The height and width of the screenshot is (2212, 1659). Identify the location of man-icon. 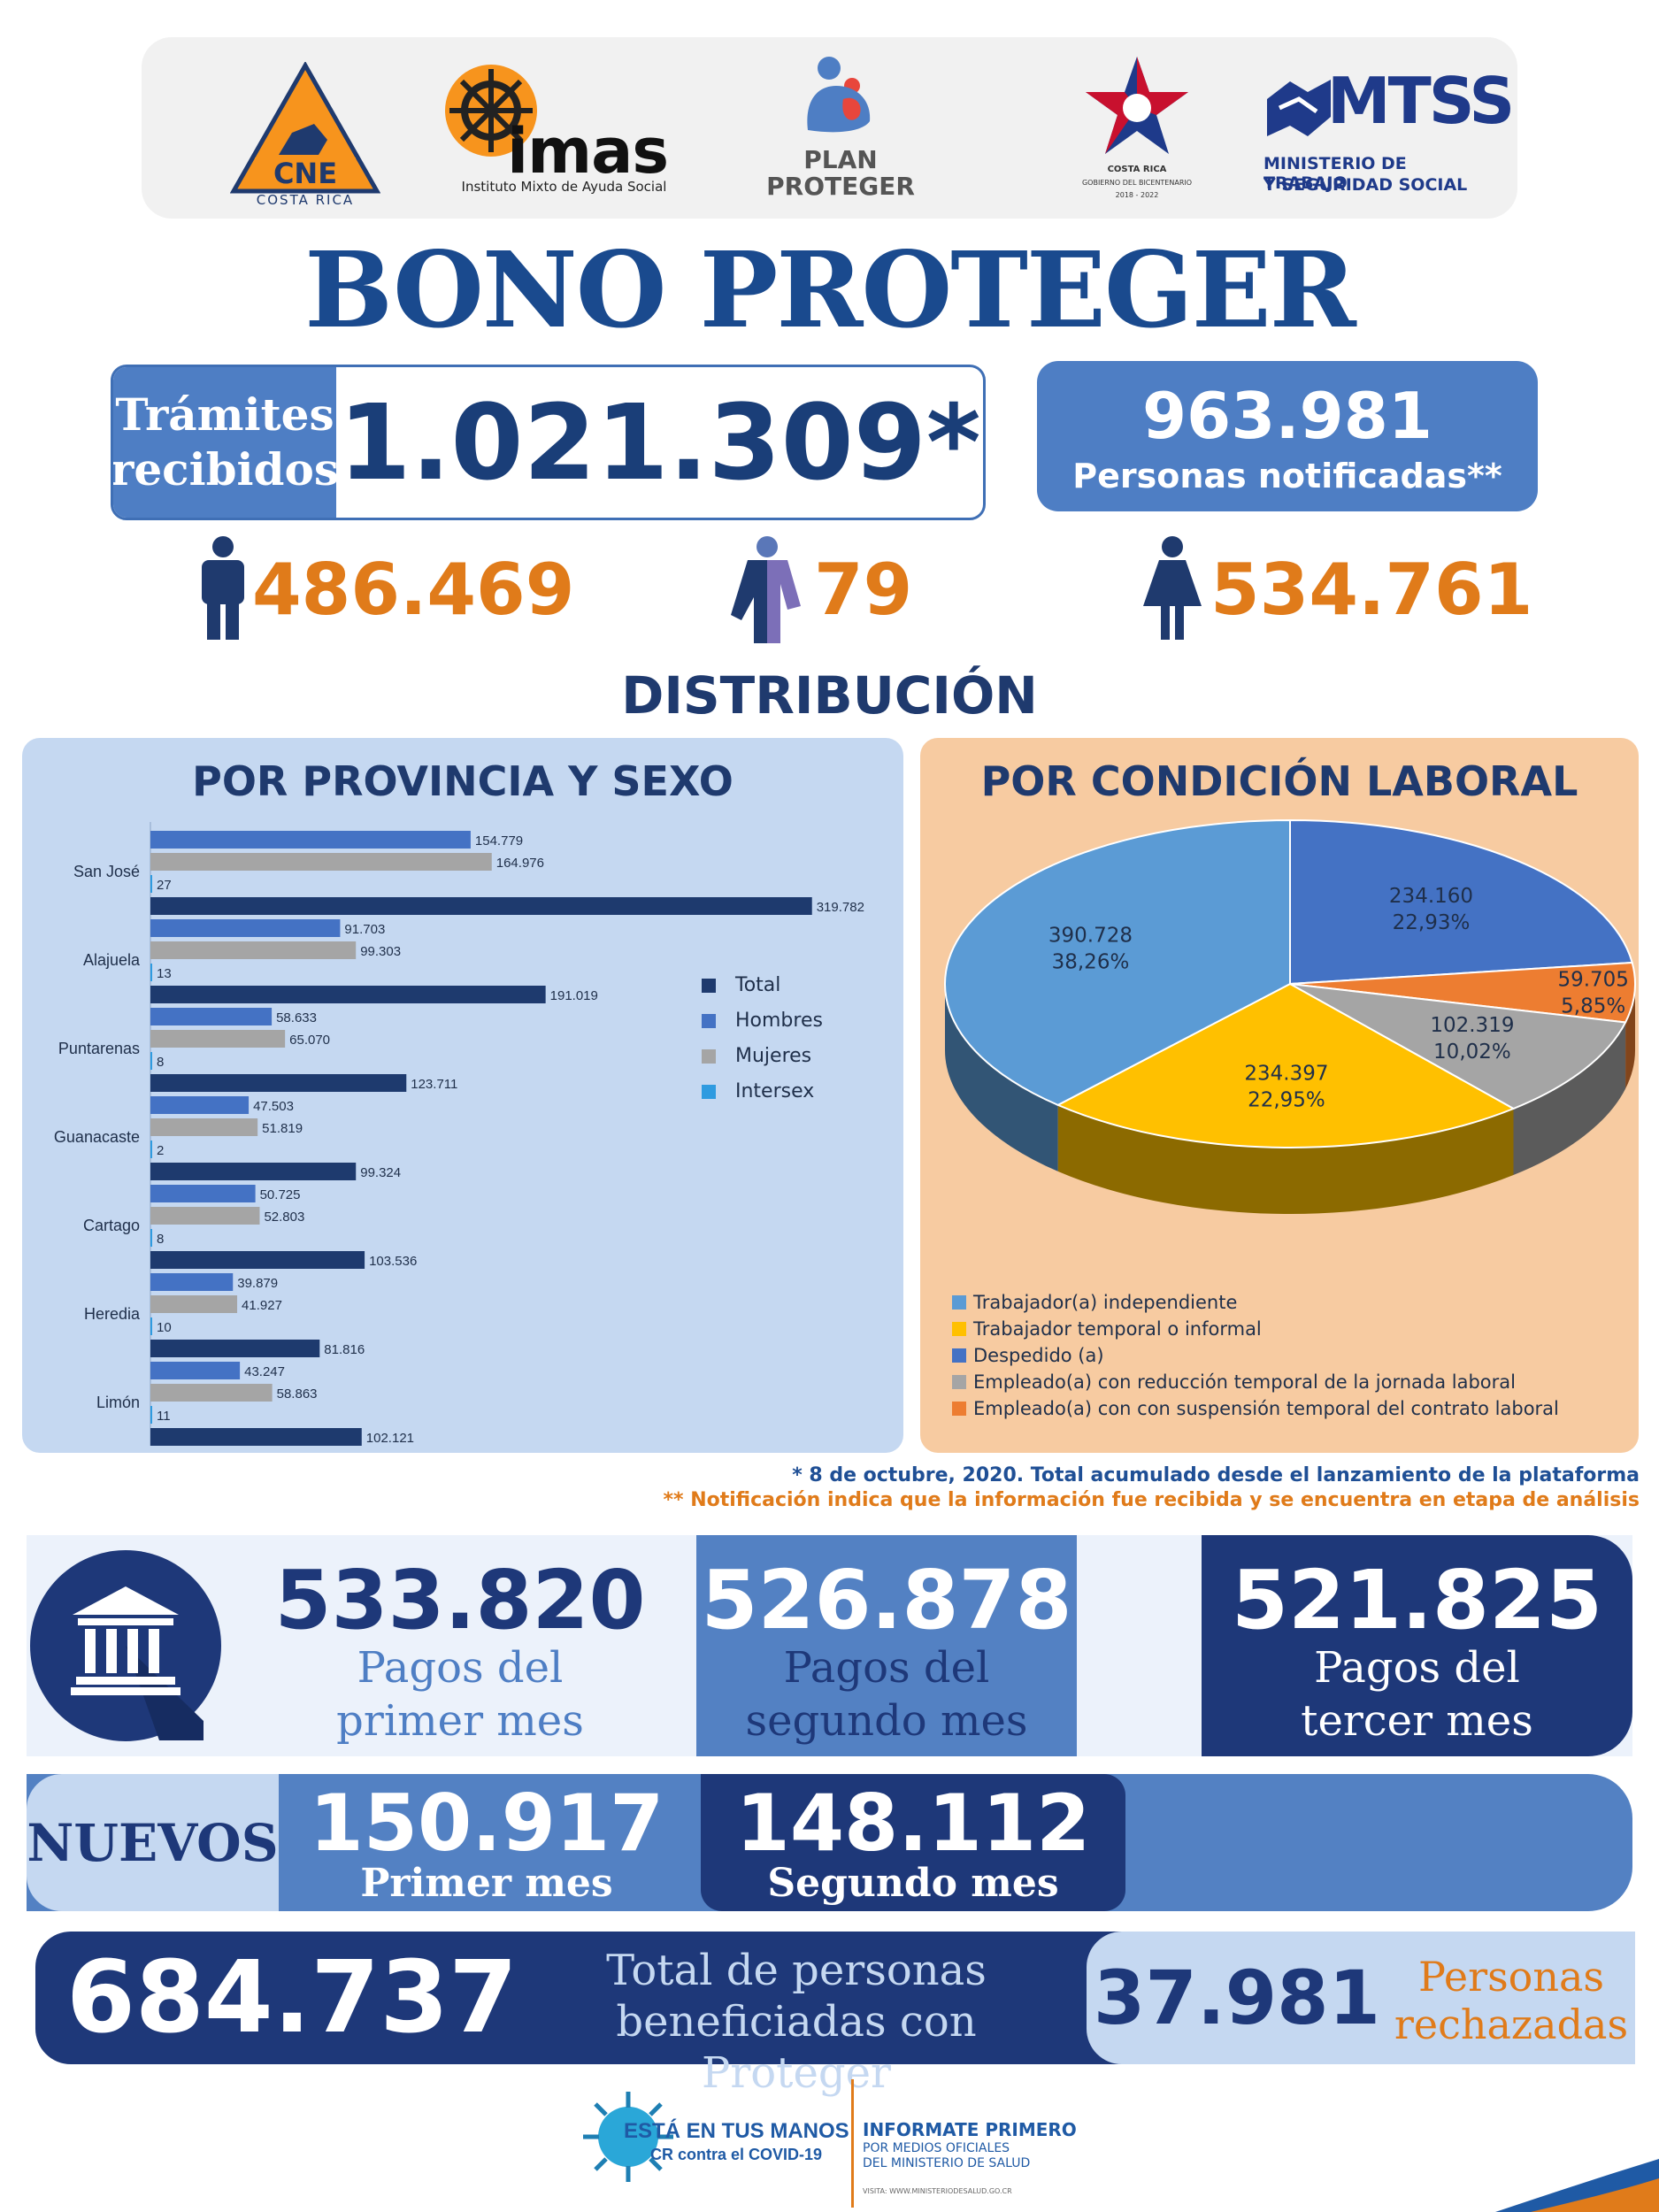
(223, 588).